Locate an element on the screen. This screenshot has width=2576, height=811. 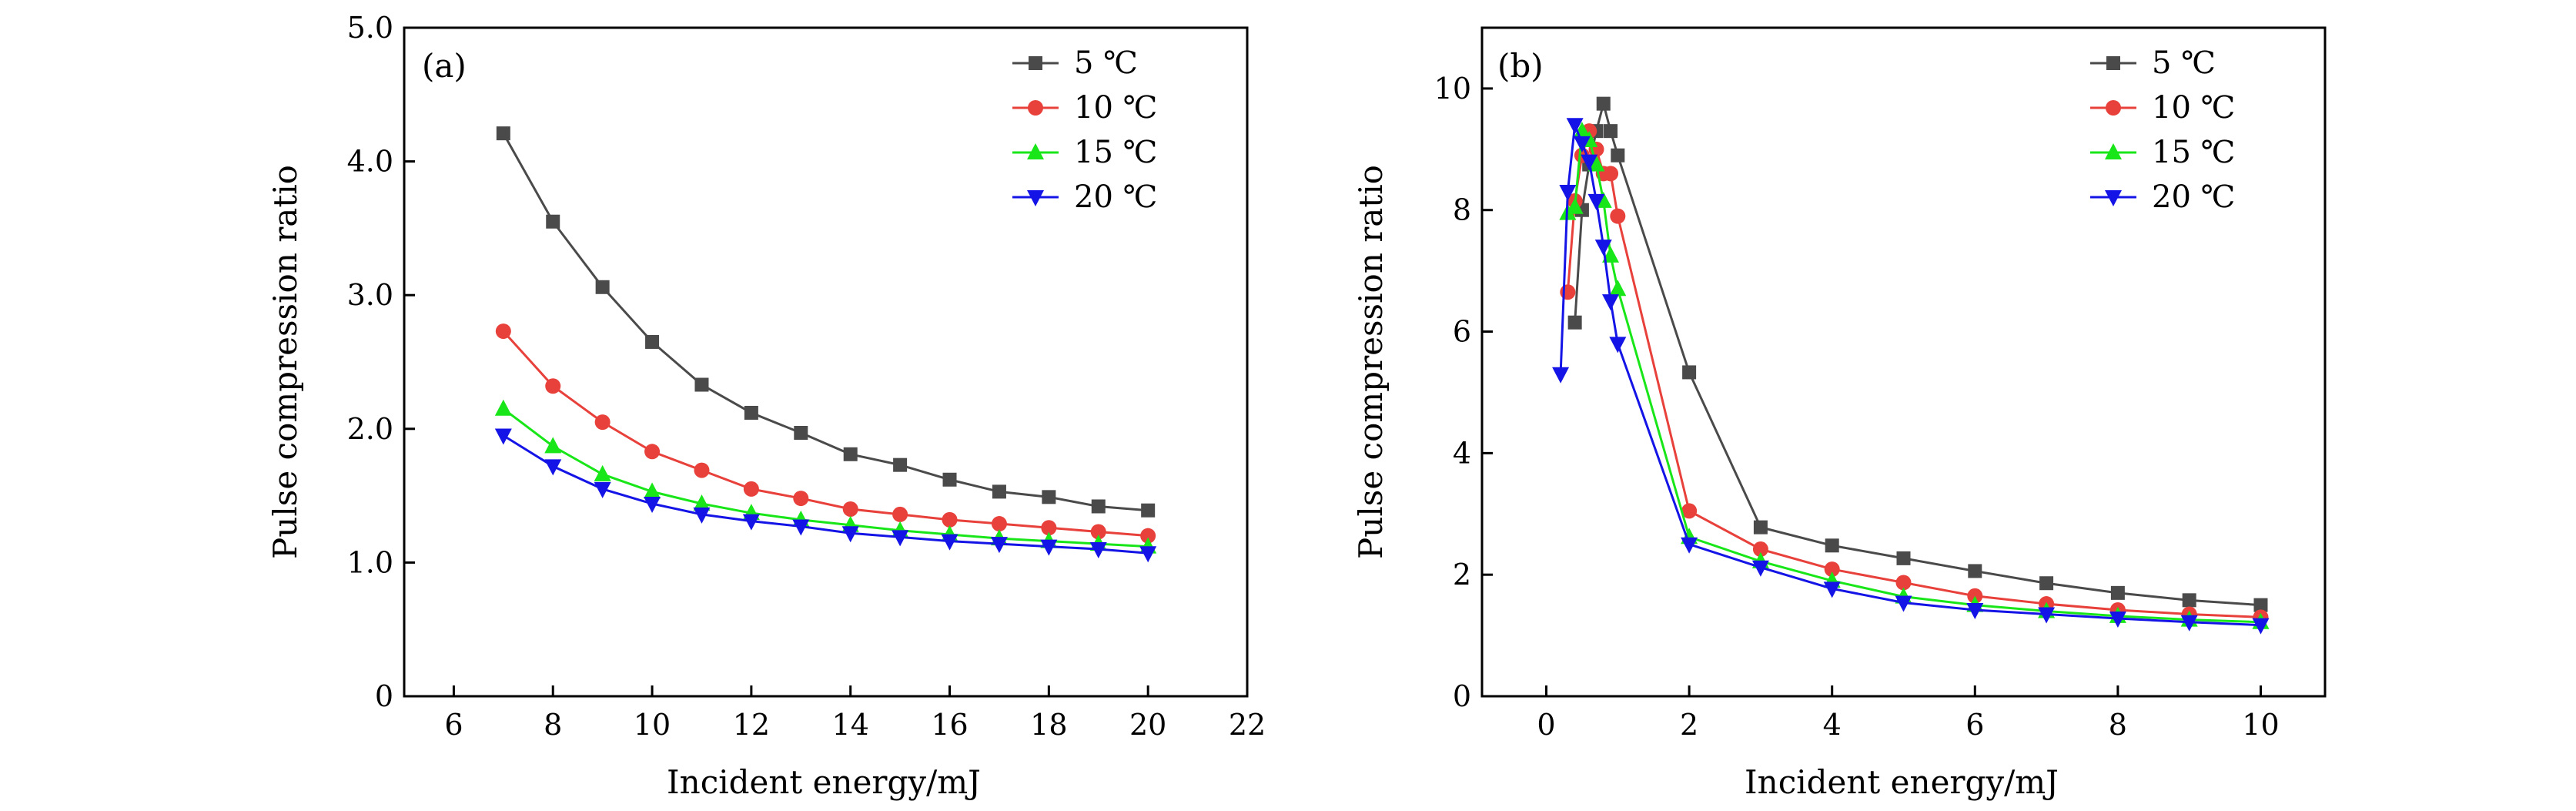
legend-item: 10 ℃ is located at coordinates (1084, 108).